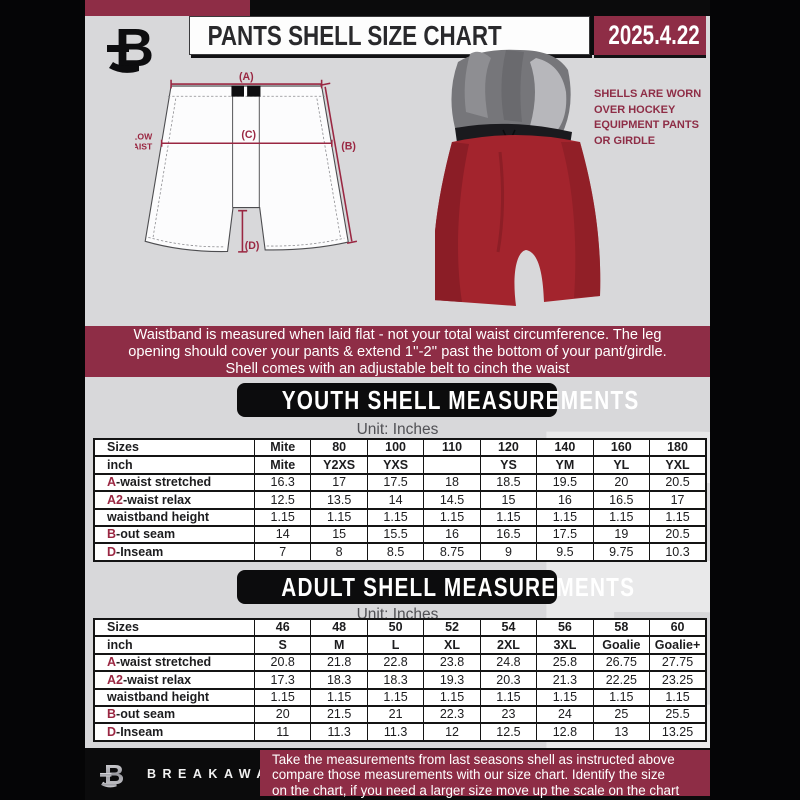 This screenshot has height=800, width=800. Describe the element at coordinates (678, 447) in the screenshot. I see `table-cell: 180` at that location.